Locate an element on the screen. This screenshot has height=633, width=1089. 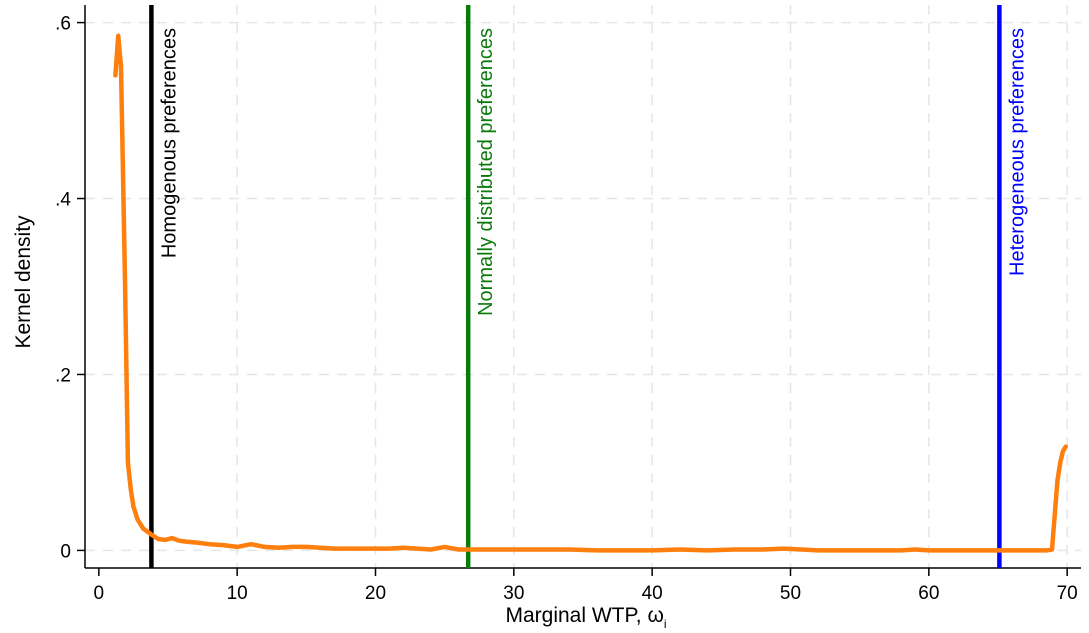
reference-line-label: Heterogeneous preferences is located at coordinates (1017, 152).